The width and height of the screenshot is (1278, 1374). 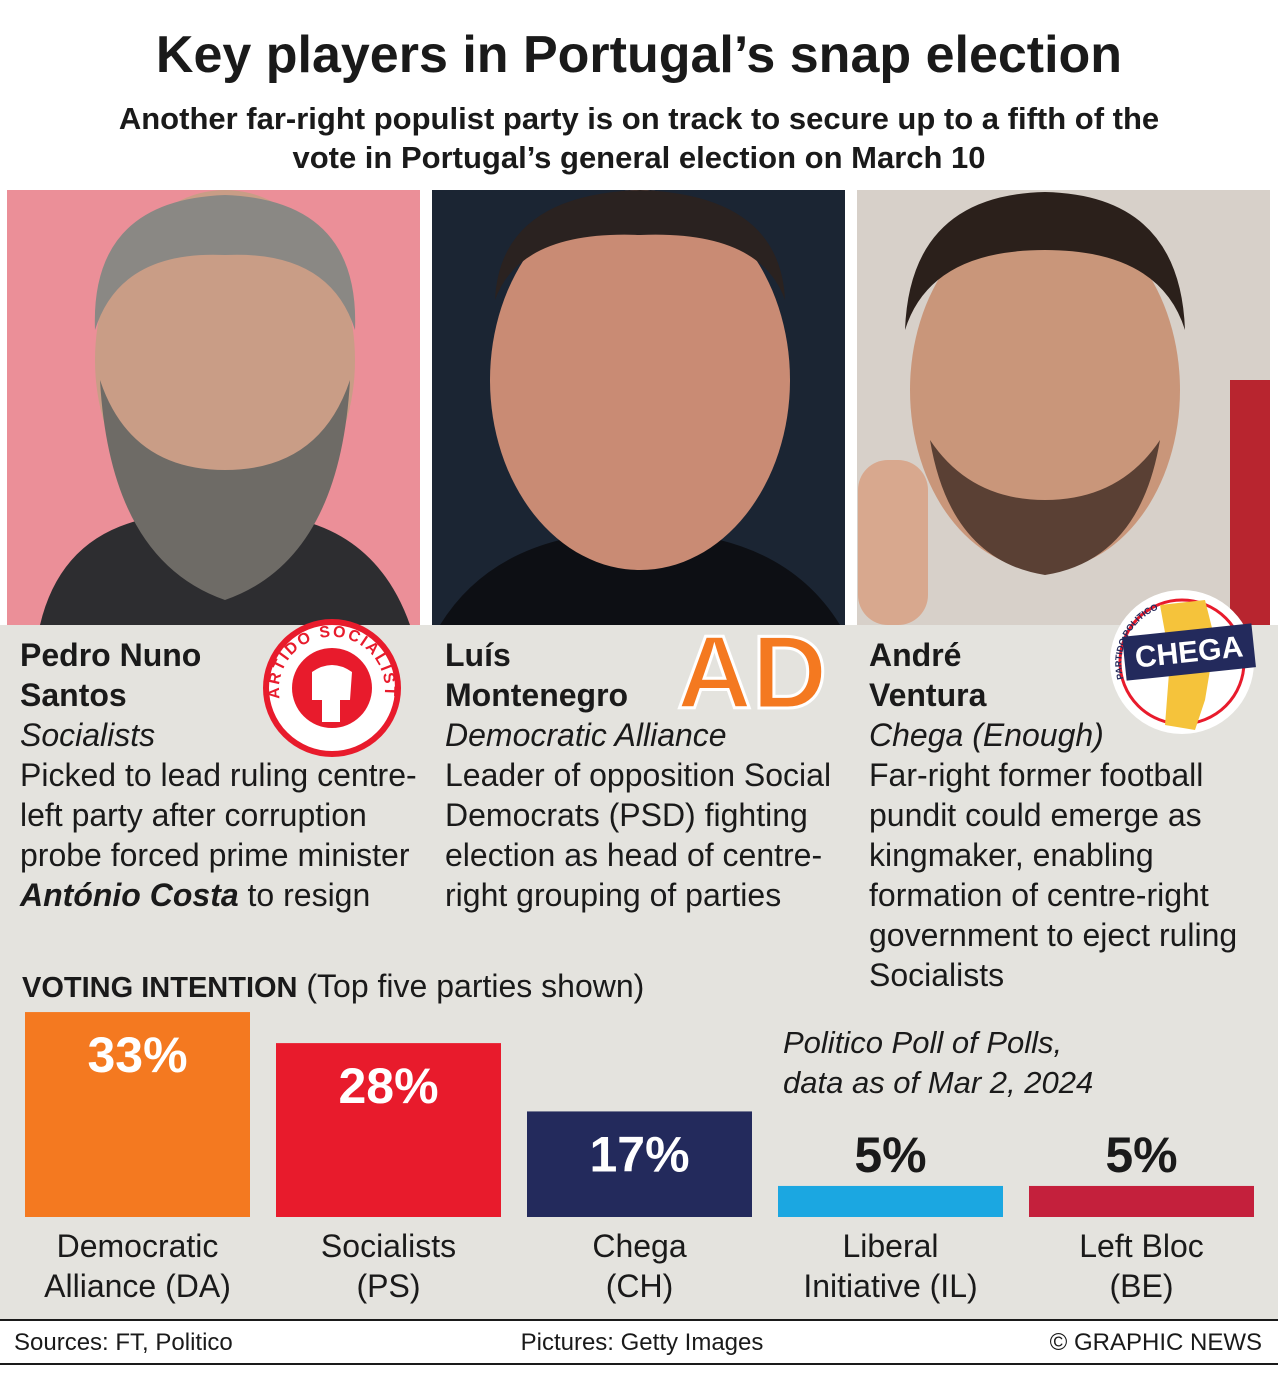 I want to click on x-tick-label: Liberal Initiative (IL), so click(x=890, y=1266).